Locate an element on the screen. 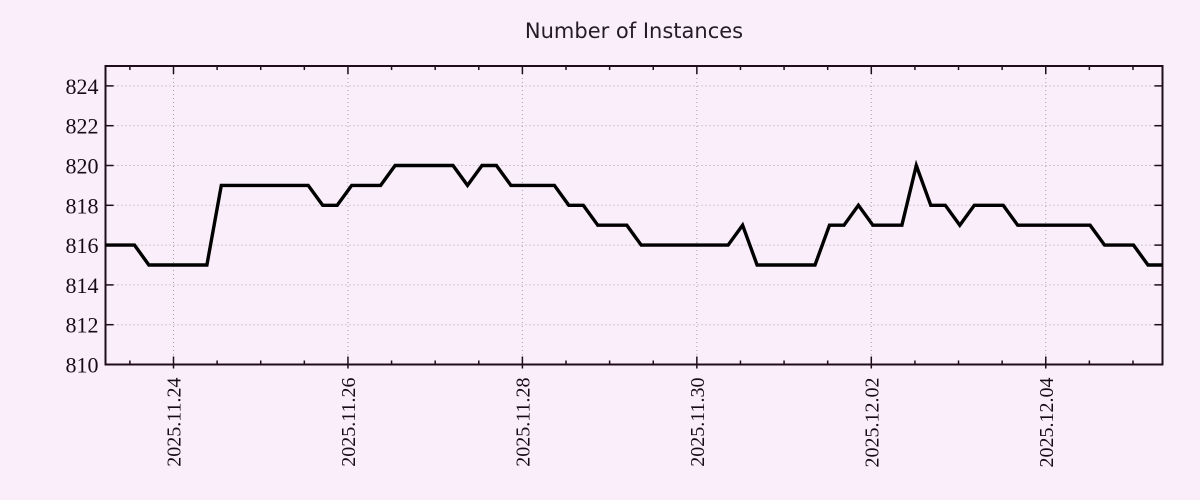  y-tick-label: 820 is located at coordinates (82, 166).